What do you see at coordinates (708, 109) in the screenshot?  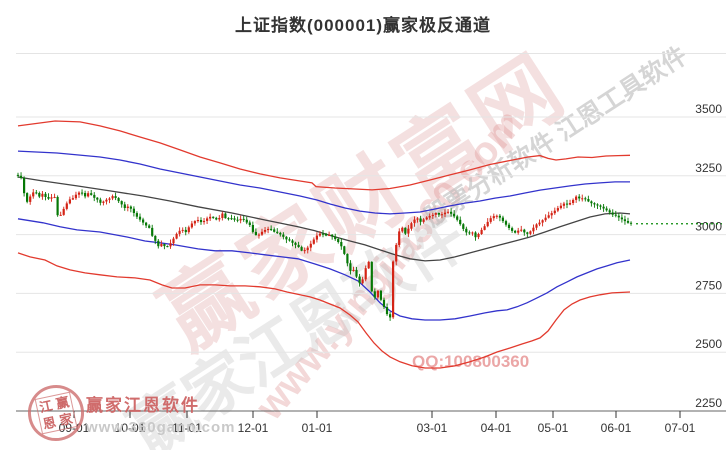 I see `y-axis-label: 3500` at bounding box center [708, 109].